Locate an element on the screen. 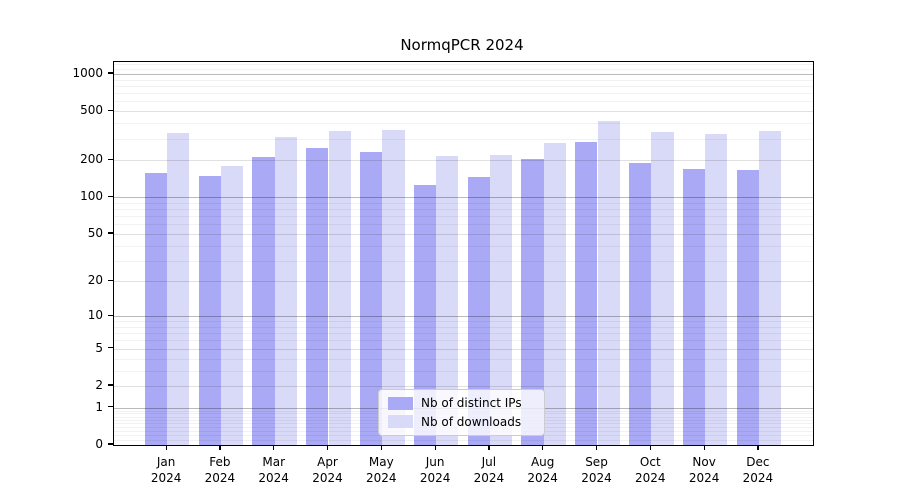 The height and width of the screenshot is (500, 900). x-tick-mark-sep is located at coordinates (596, 447).